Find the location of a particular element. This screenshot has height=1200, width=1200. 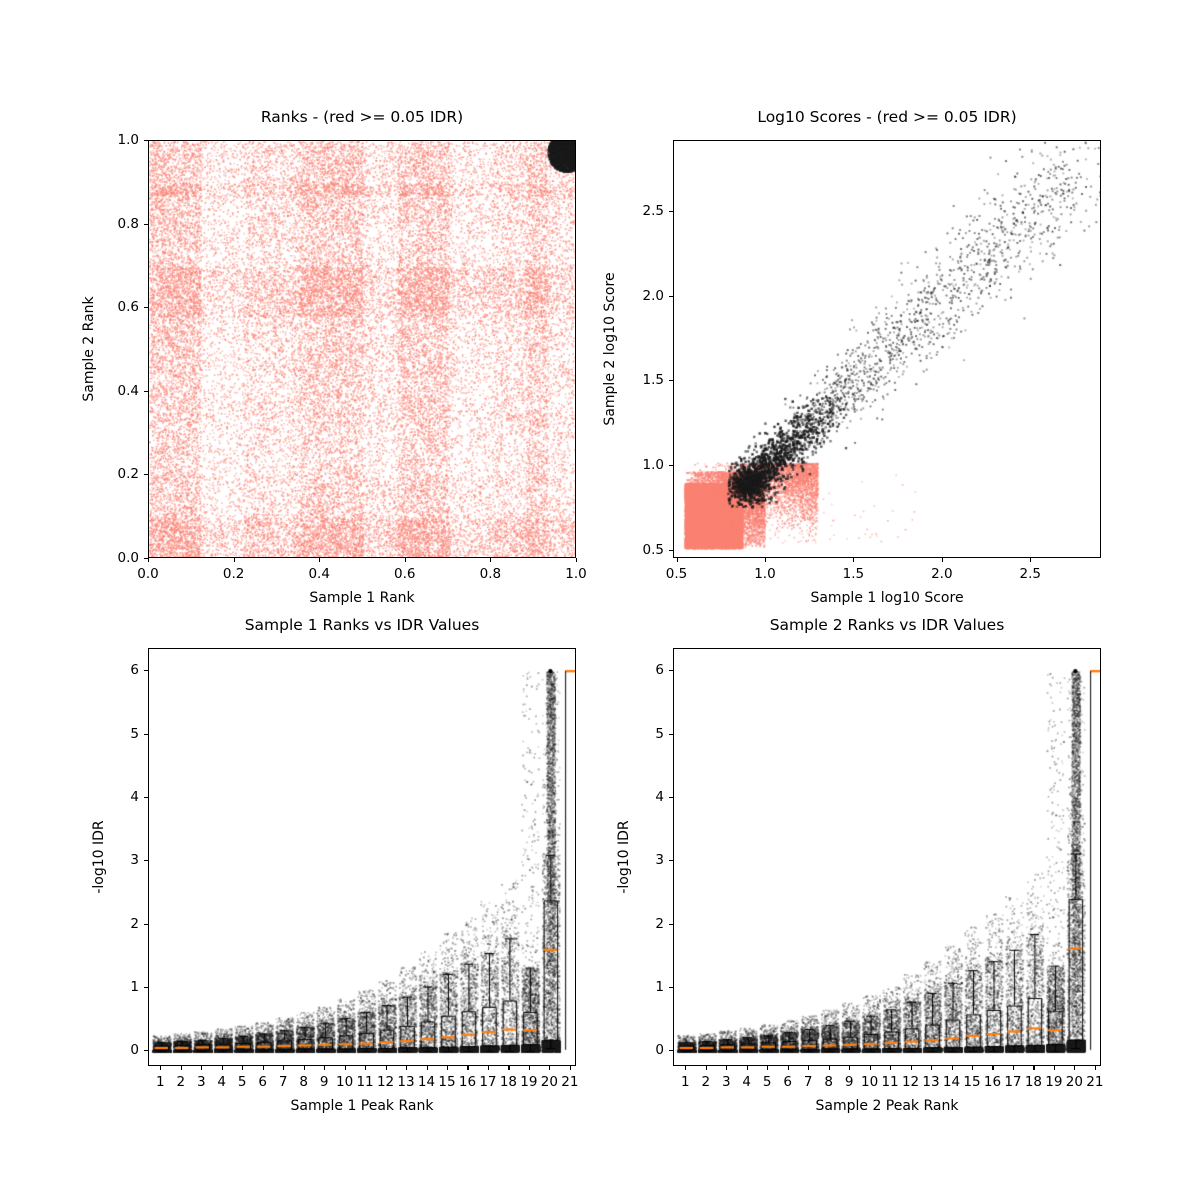

y-tick-label: 0.5 is located at coordinates (653, 549).